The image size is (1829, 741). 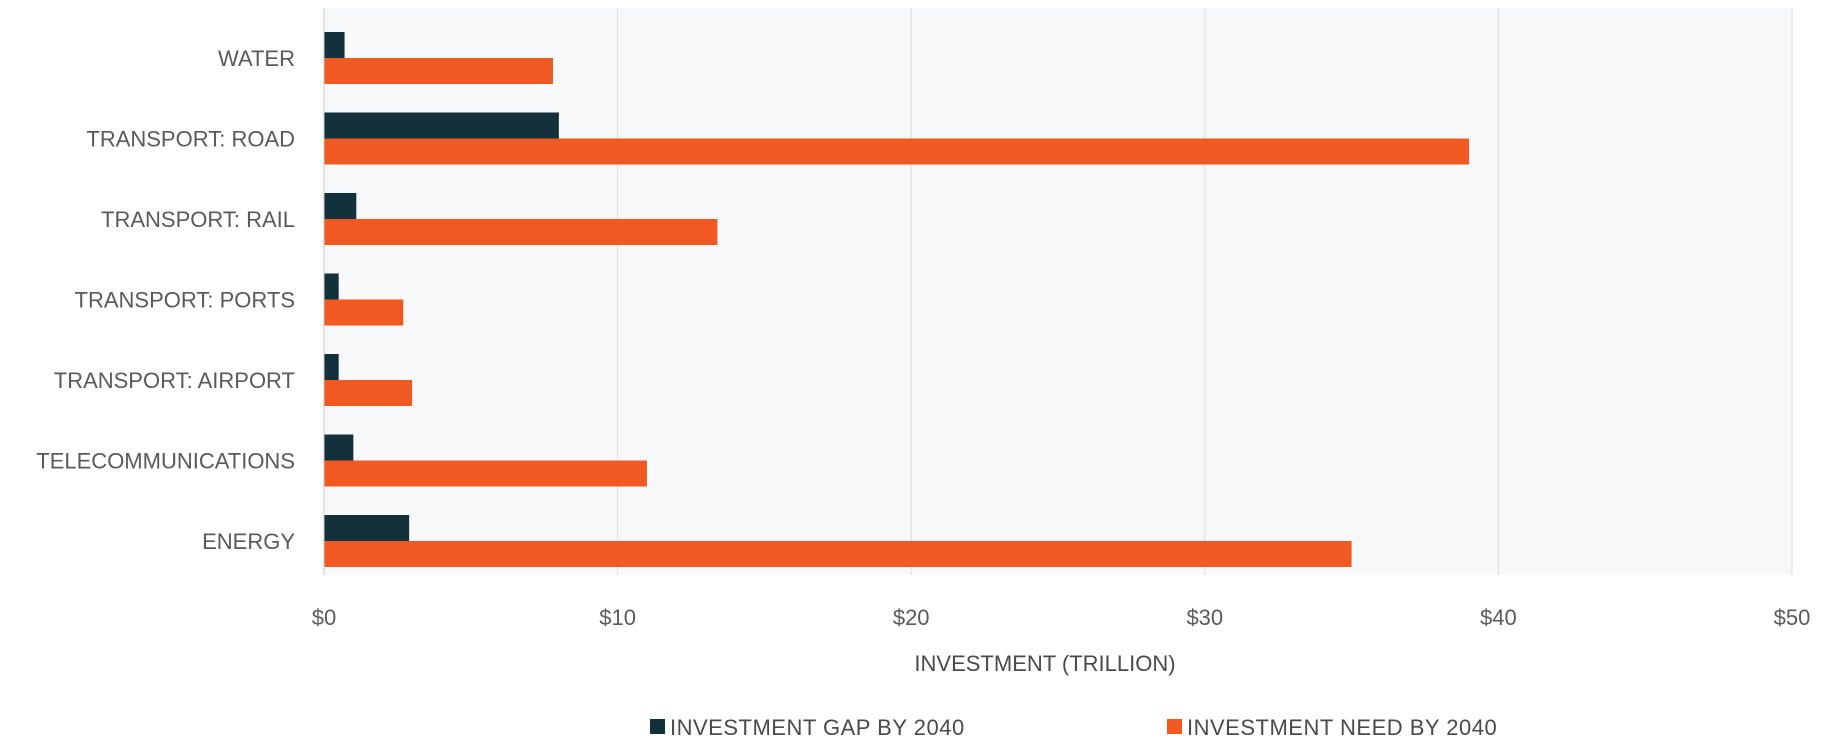 I want to click on category-label-telecommunications: TELECOMMUNICATIONS, so click(x=165, y=461).